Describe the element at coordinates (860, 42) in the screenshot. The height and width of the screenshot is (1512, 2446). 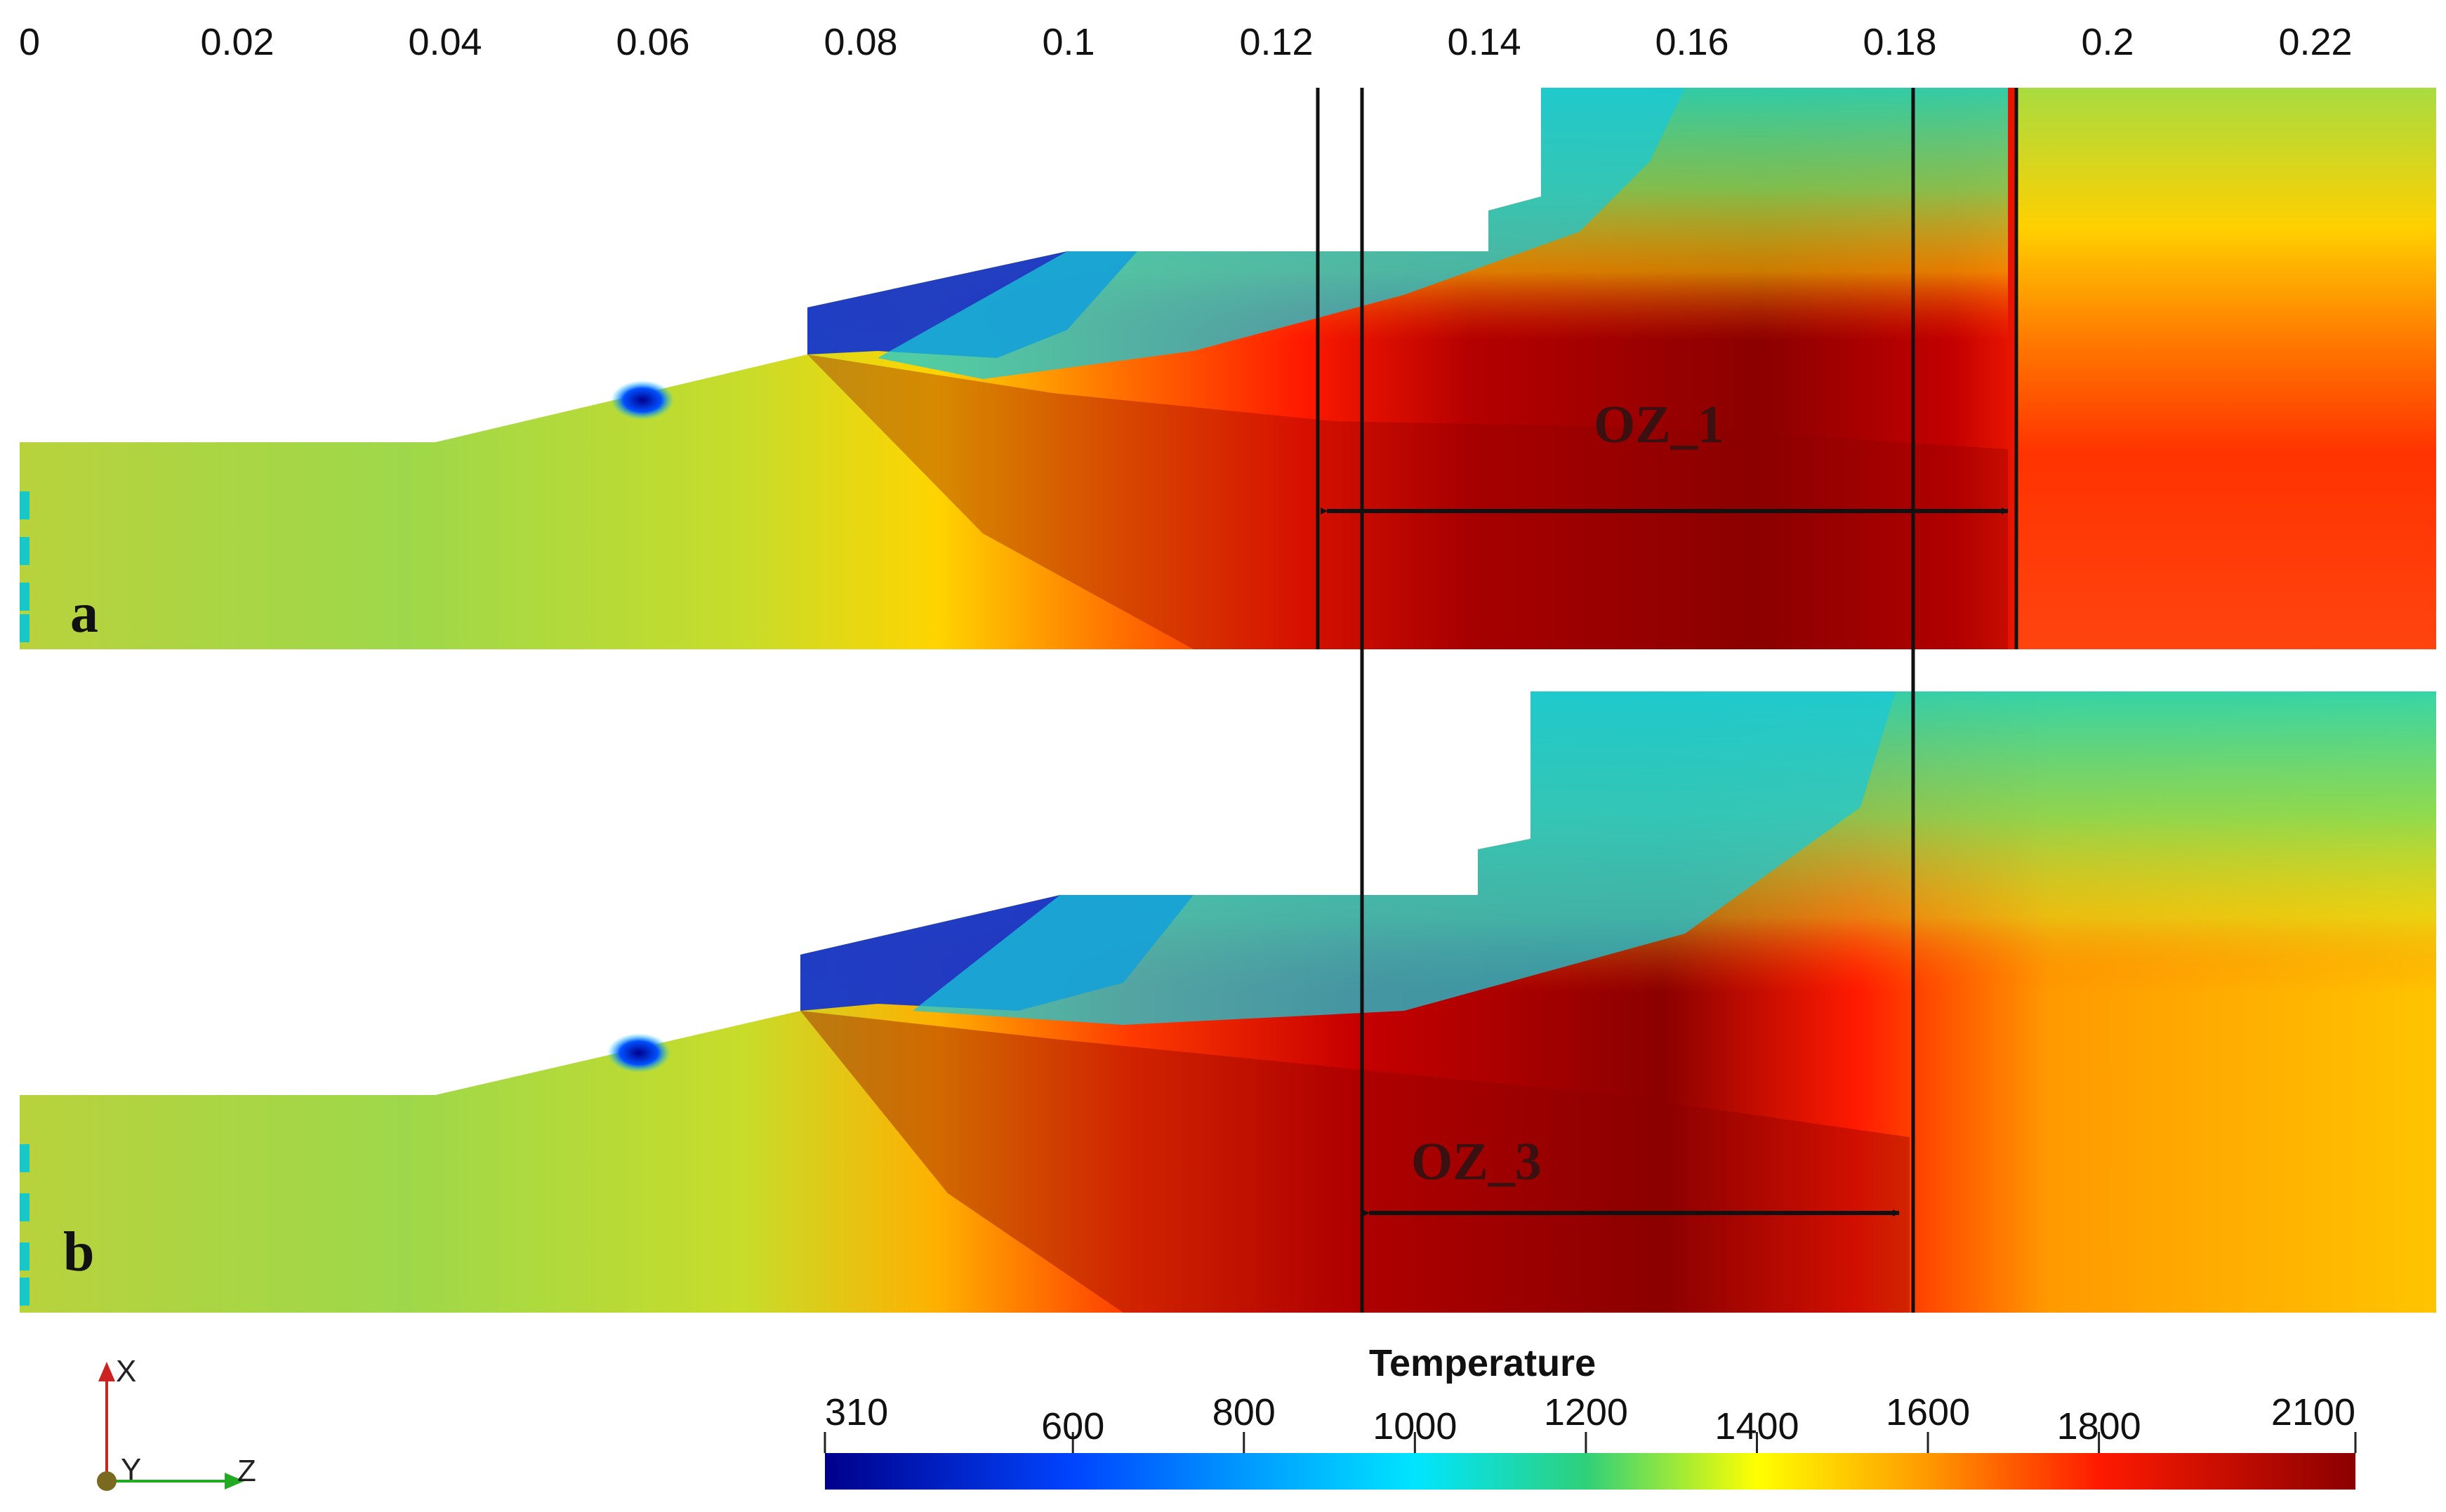
I see `top-axis-tick-label: 0.08` at that location.